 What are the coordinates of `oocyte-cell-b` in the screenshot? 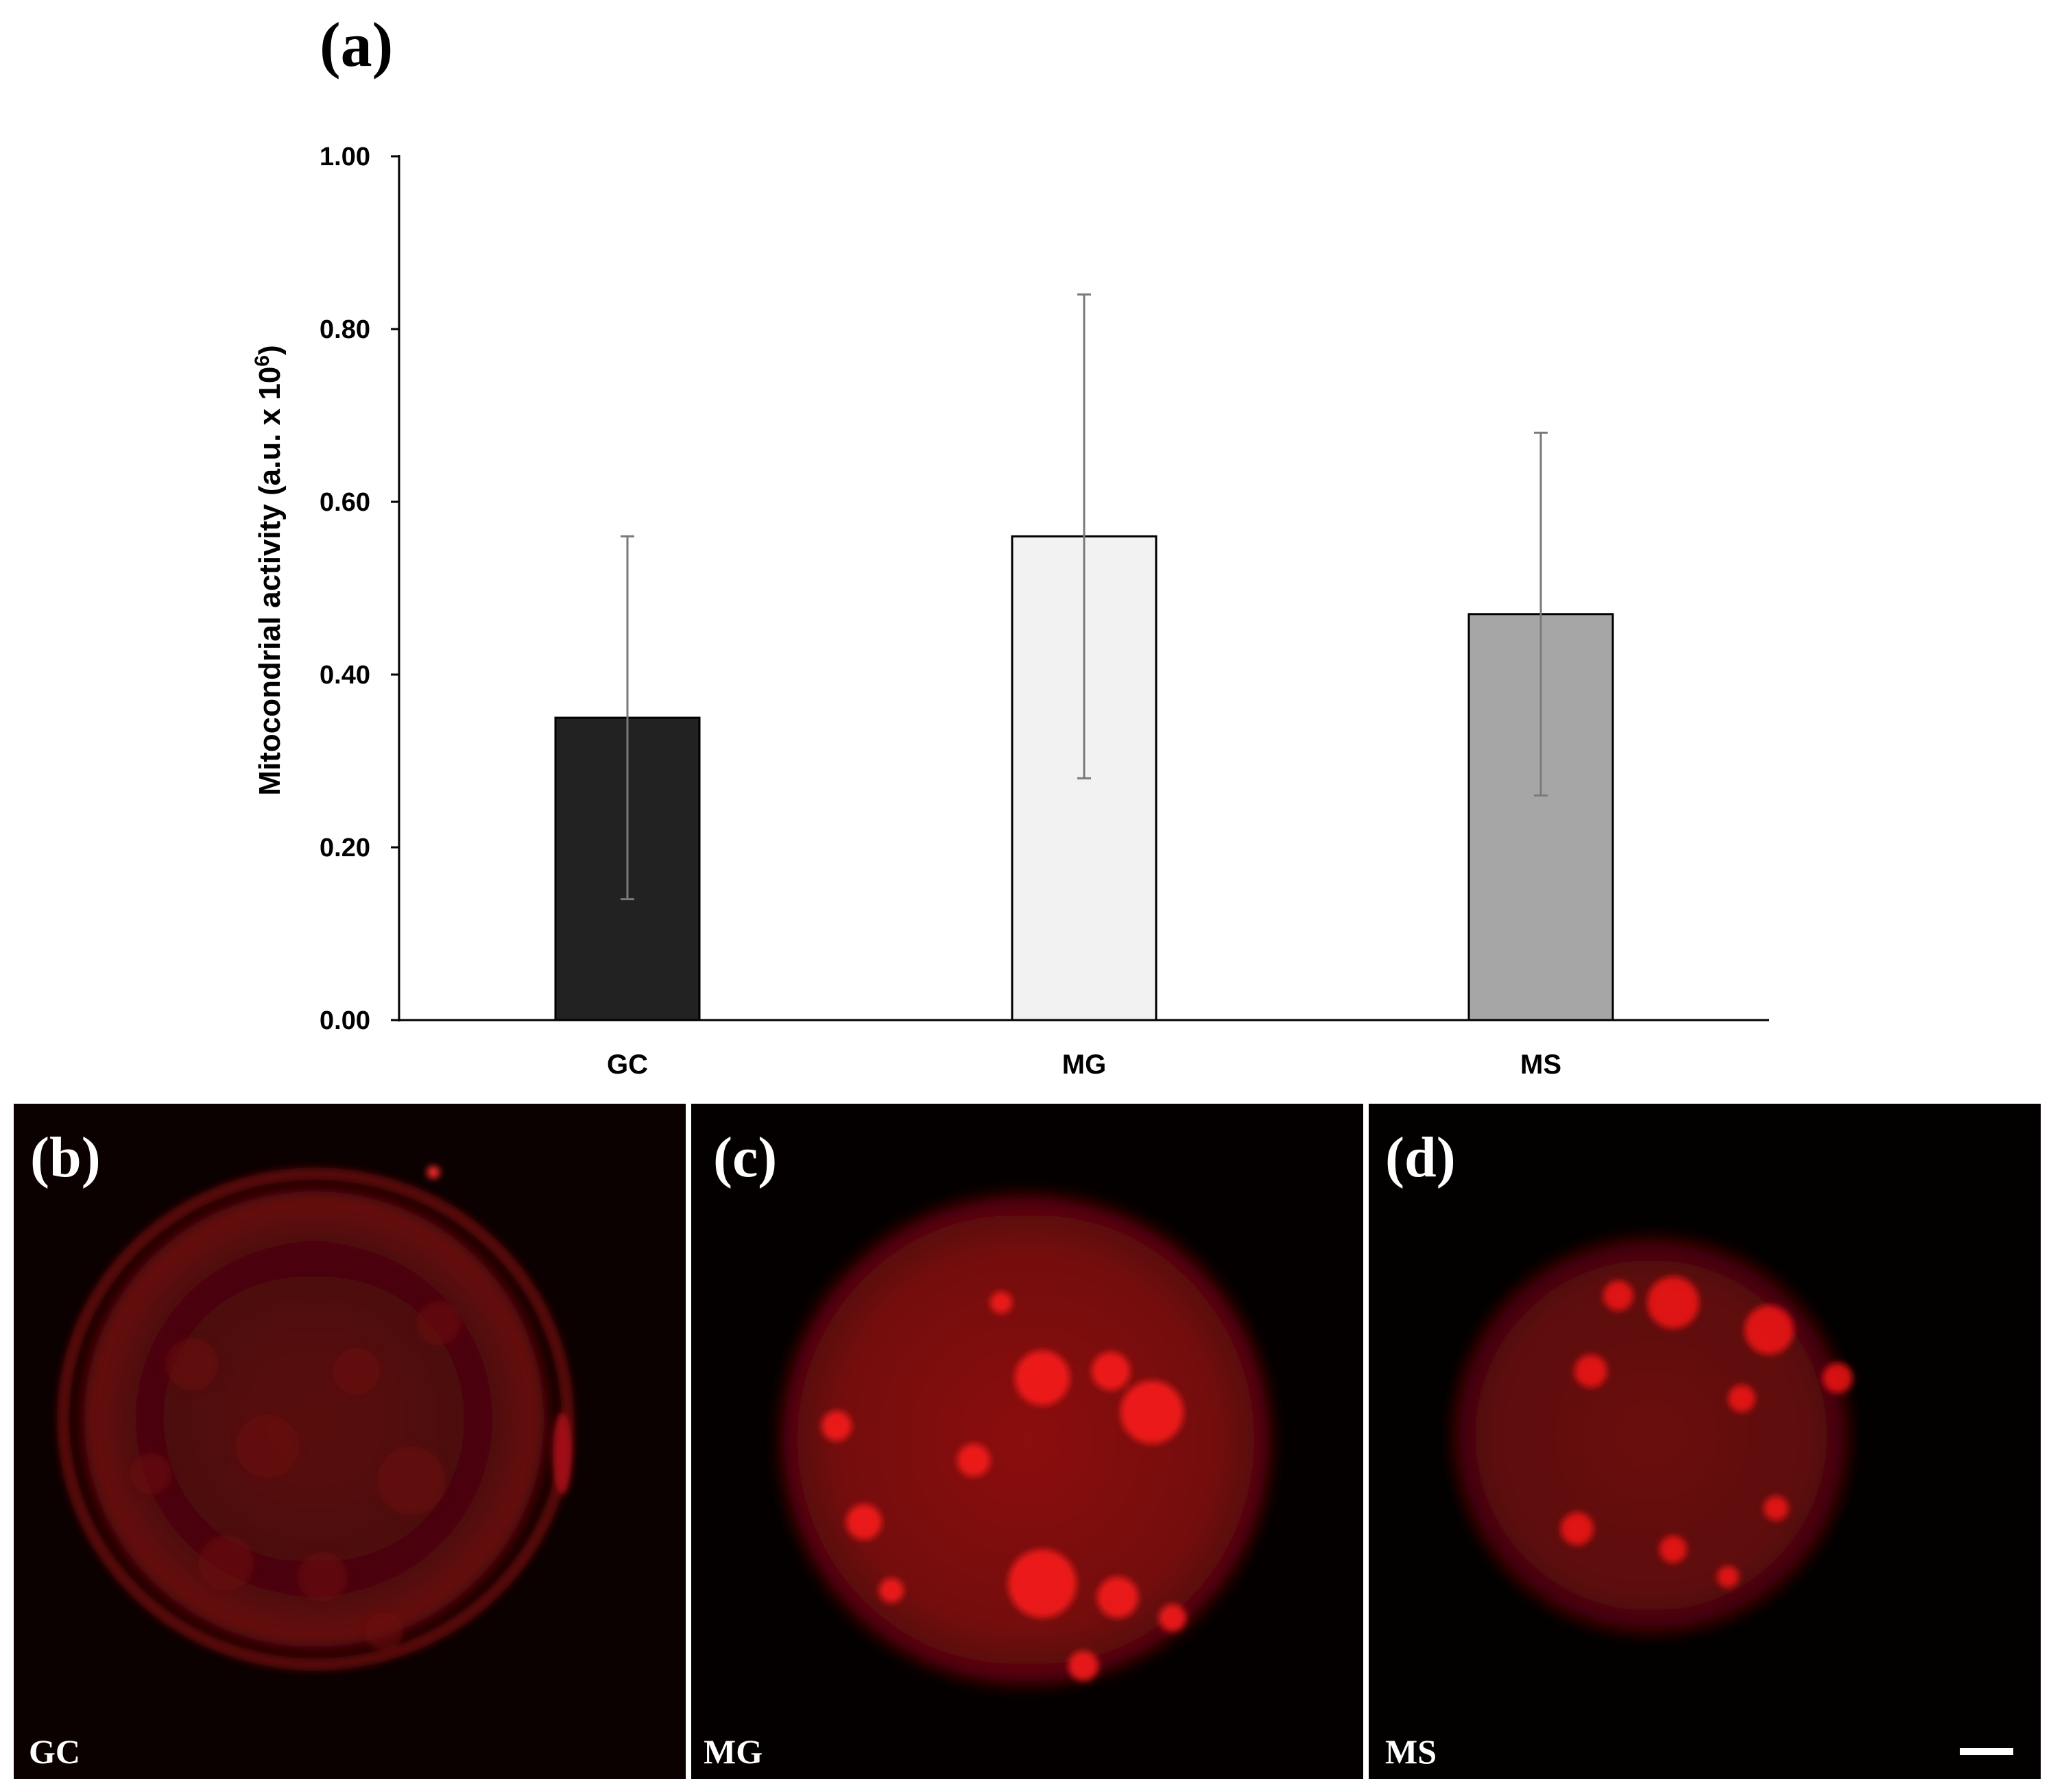 It's located at (314, 1419).